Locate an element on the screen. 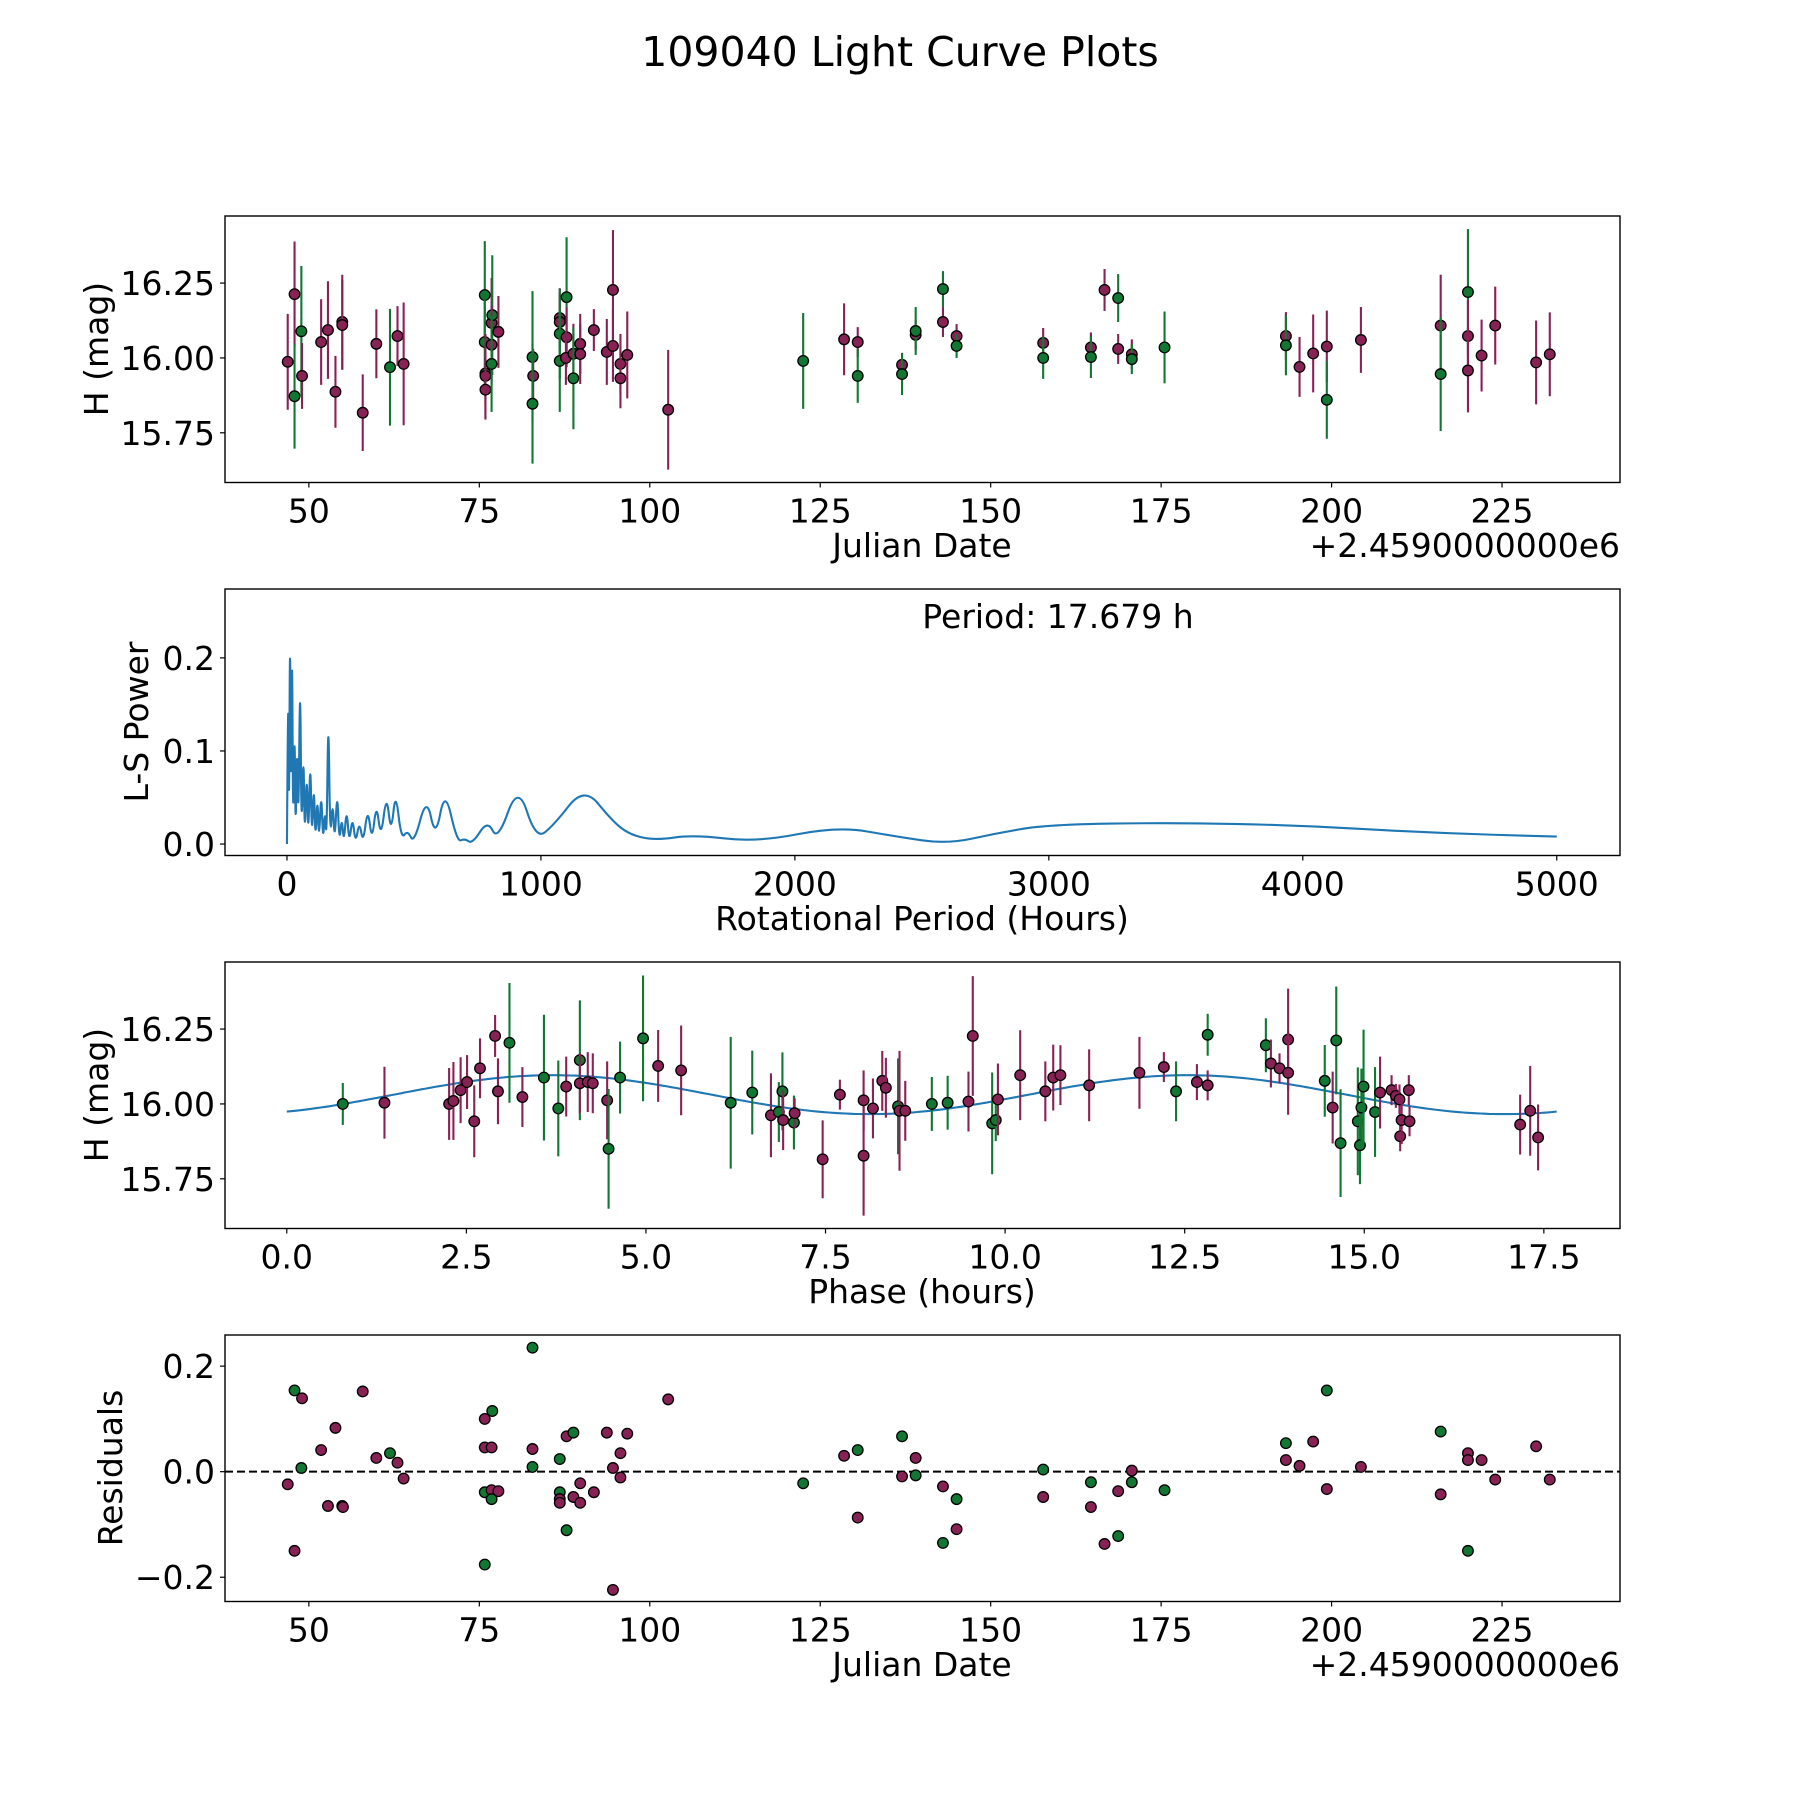  x-tick-label: 3000 is located at coordinates (1049, 884).